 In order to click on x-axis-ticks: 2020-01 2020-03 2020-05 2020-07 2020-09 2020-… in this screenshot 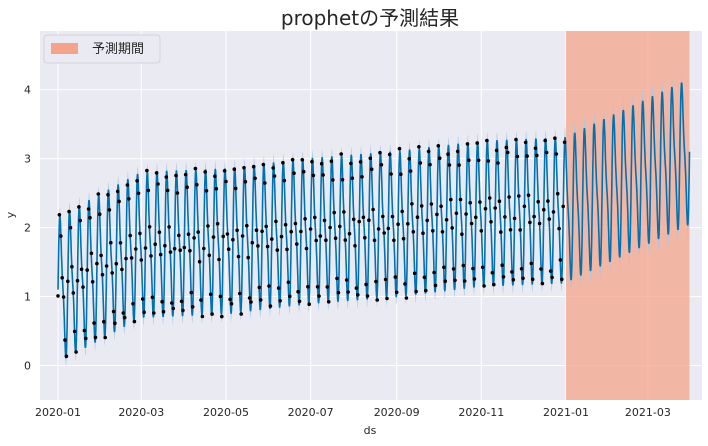, I will do `click(353, 412)`.